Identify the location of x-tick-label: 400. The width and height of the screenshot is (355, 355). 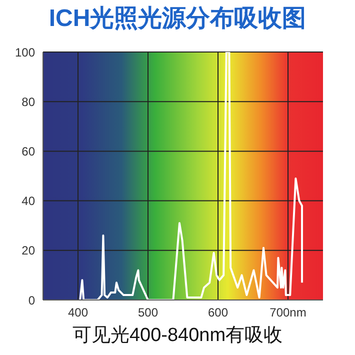
(78, 313).